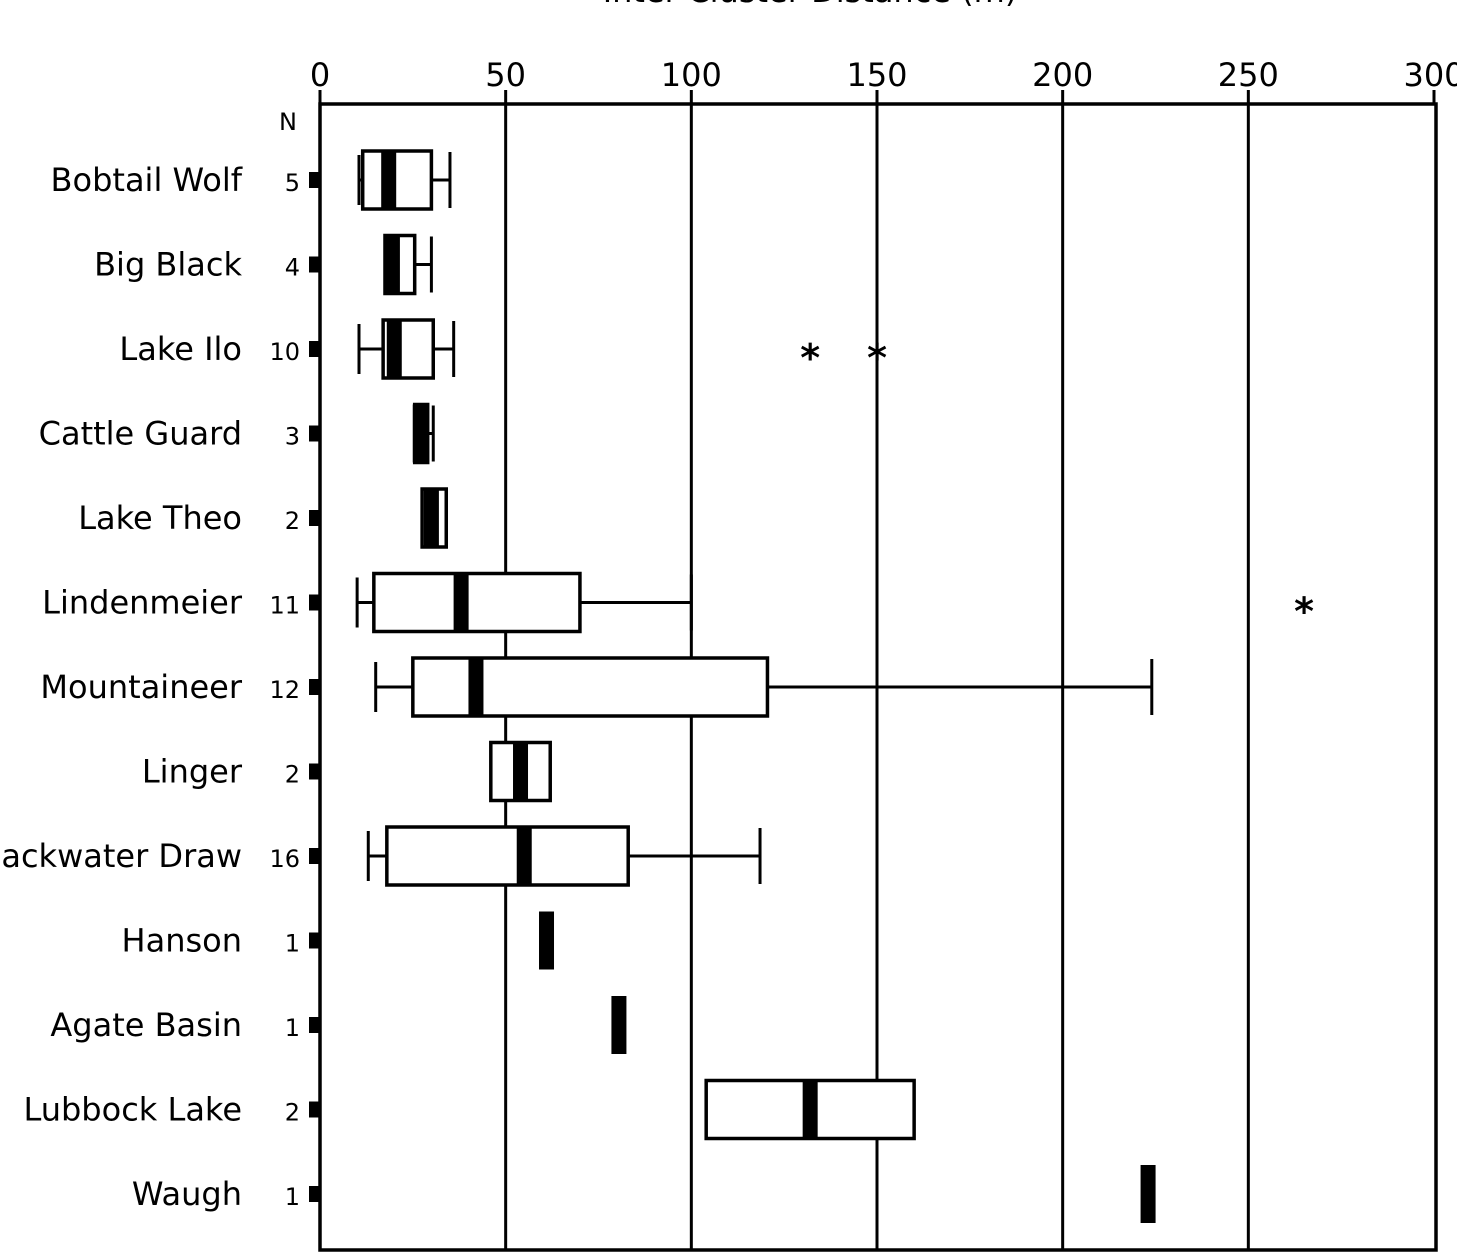 The height and width of the screenshot is (1255, 1457). Describe the element at coordinates (284, 859) in the screenshot. I see `n-count: 16` at that location.